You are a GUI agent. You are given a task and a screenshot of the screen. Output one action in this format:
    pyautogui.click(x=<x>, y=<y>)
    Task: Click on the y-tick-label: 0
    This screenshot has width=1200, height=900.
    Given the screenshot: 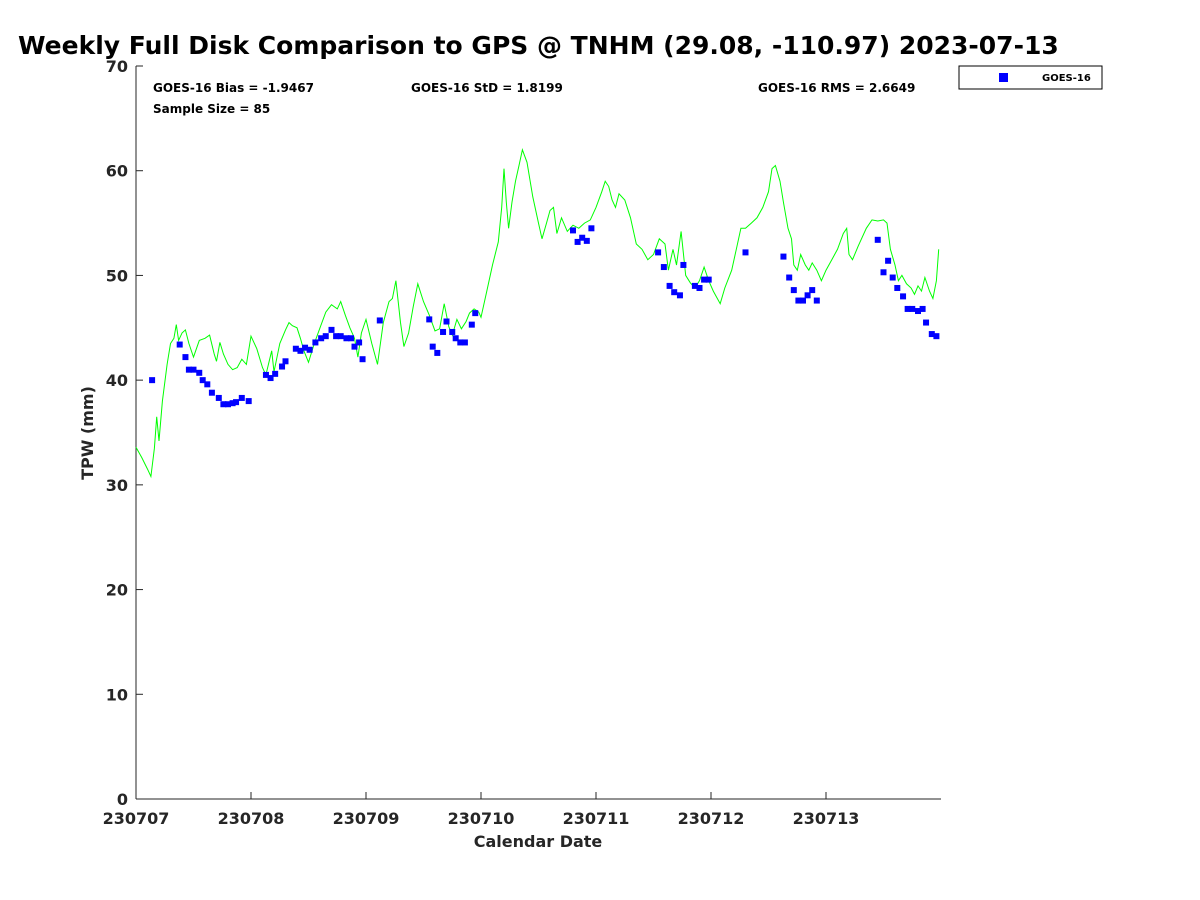 What is the action you would take?
    pyautogui.click(x=122, y=799)
    